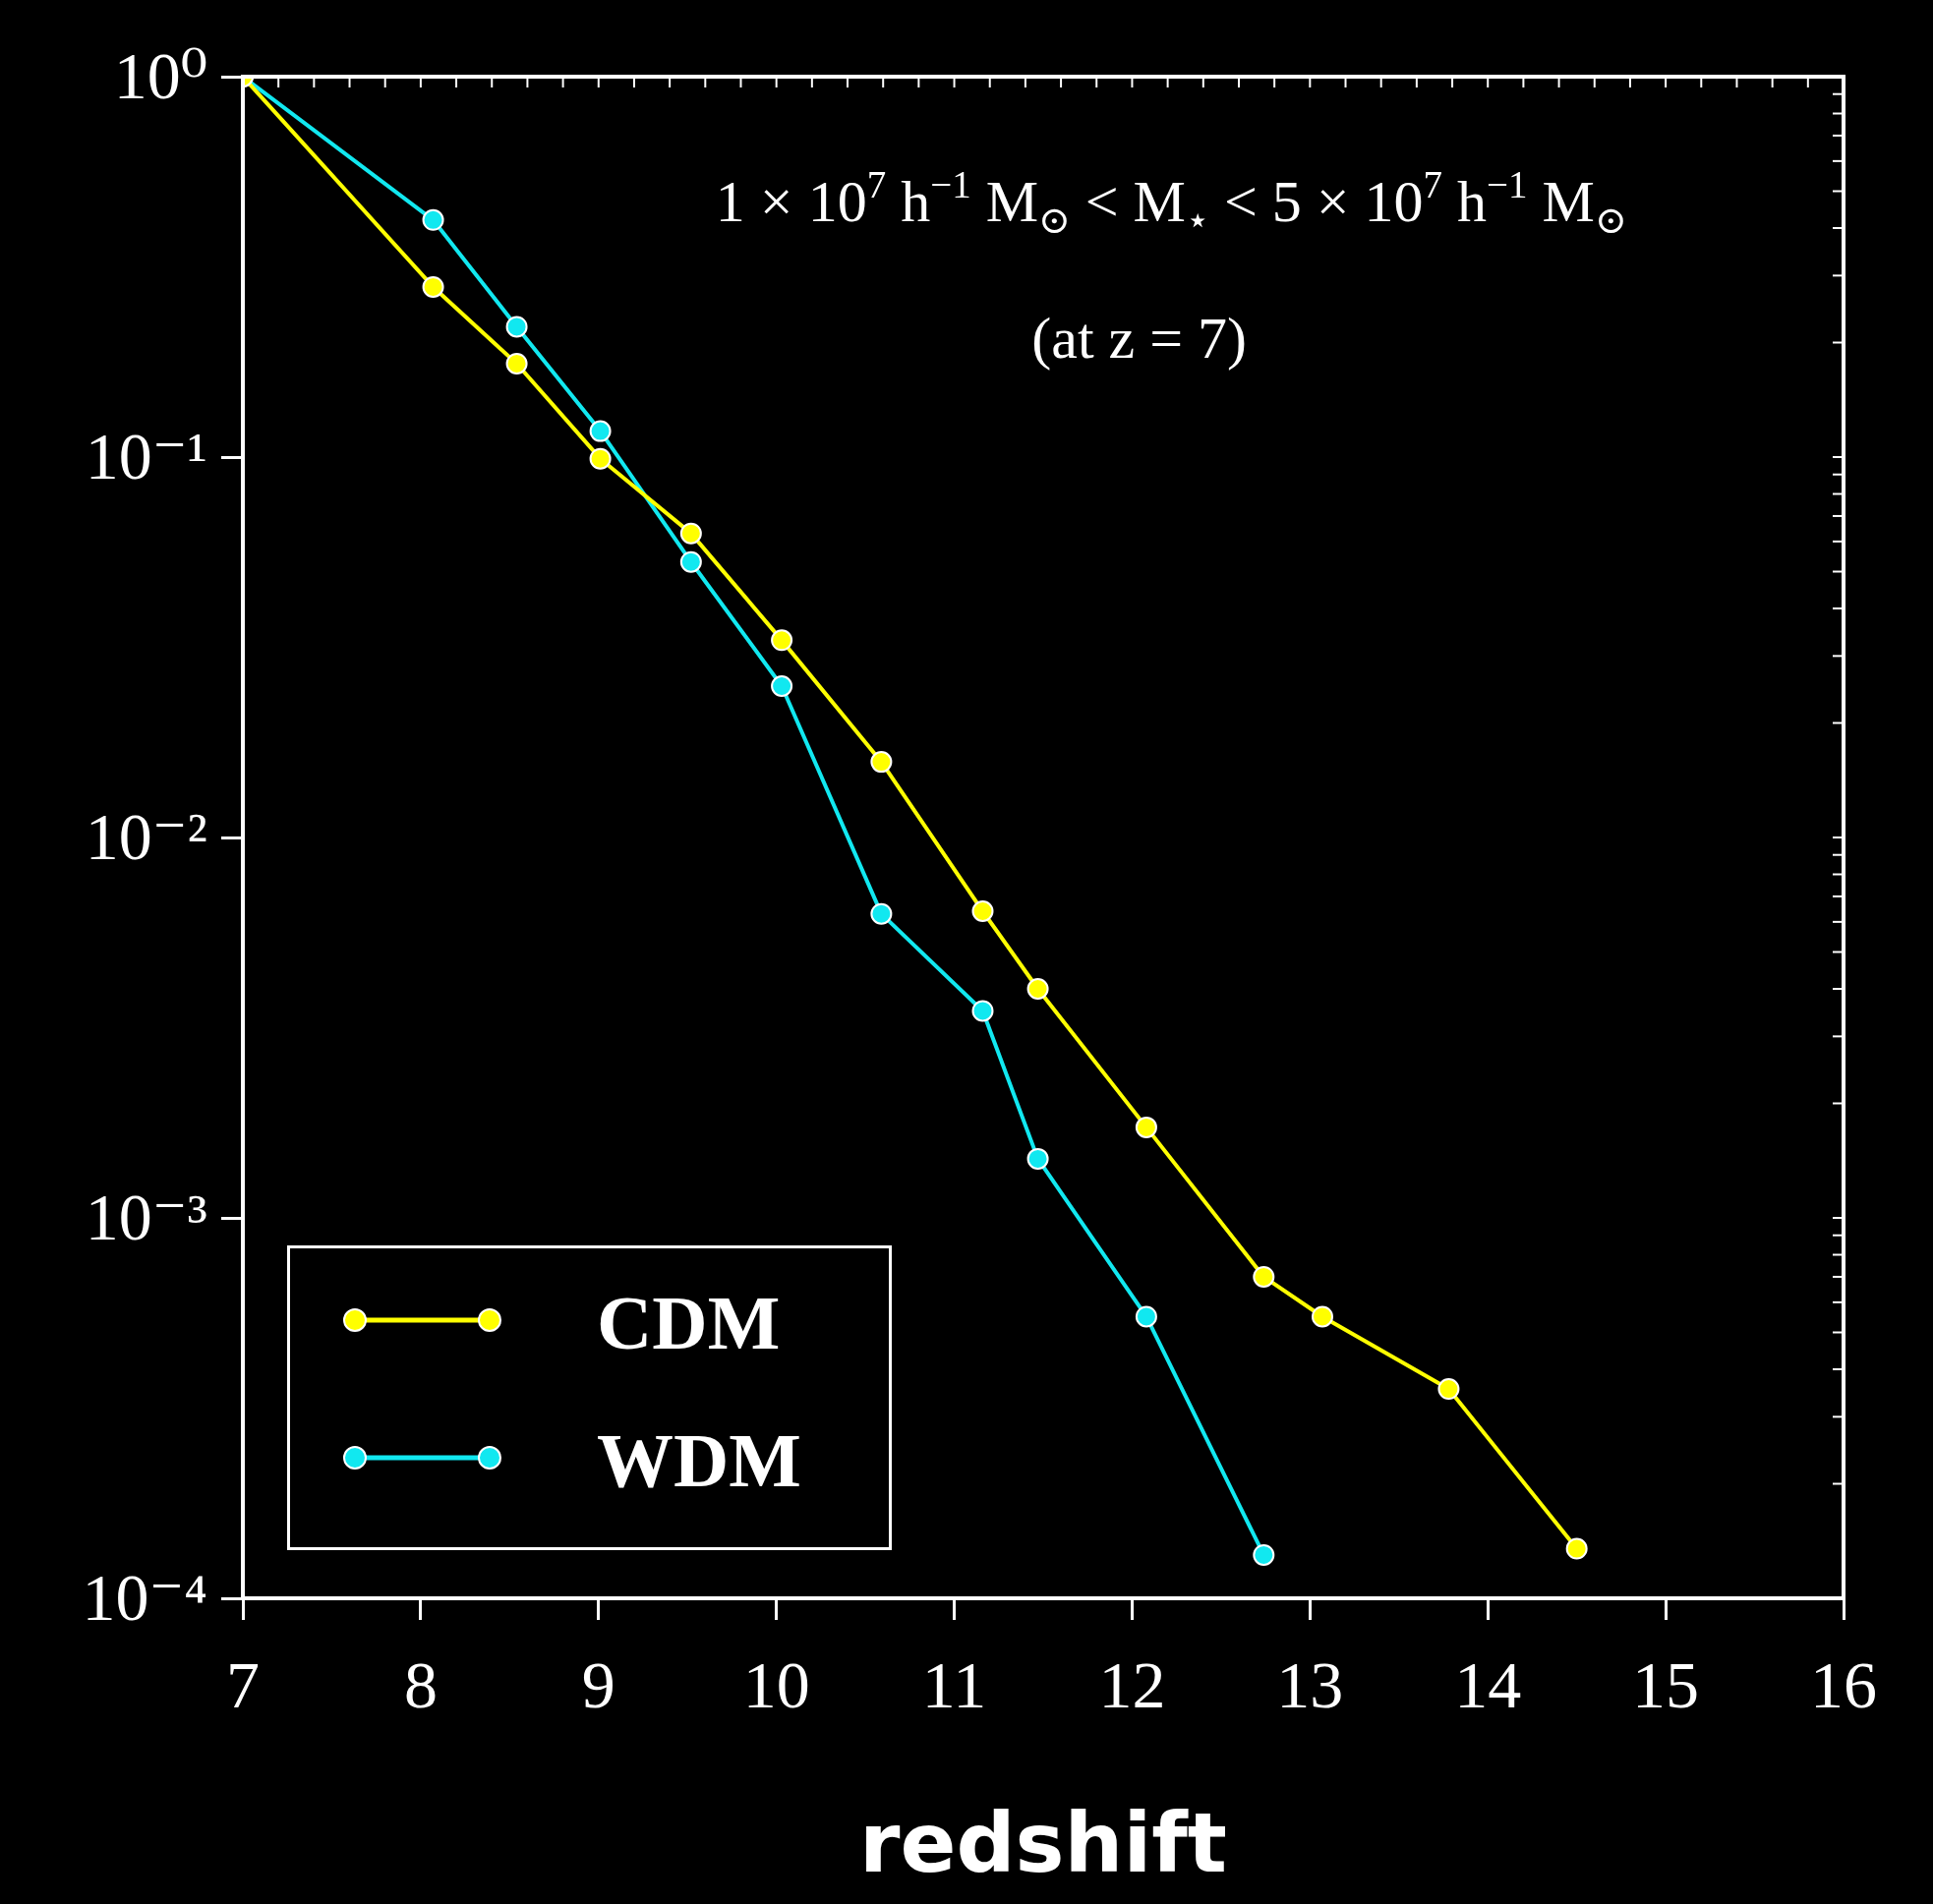 Image resolution: width=1933 pixels, height=1904 pixels. Describe the element at coordinates (144, 1597) in the screenshot. I see `y-tick-label: 10⁻⁴` at that location.